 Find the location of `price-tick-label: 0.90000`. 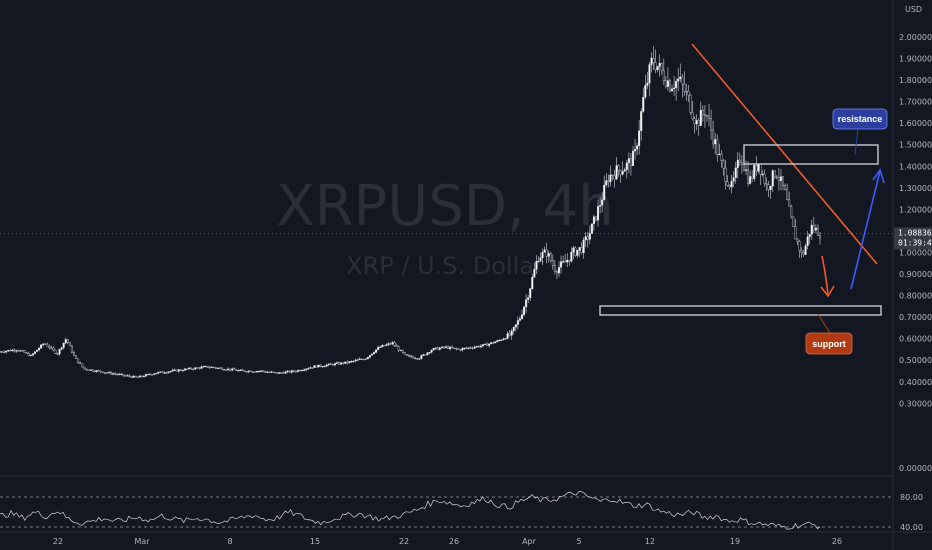

price-tick-label: 0.90000 is located at coordinates (915, 274).